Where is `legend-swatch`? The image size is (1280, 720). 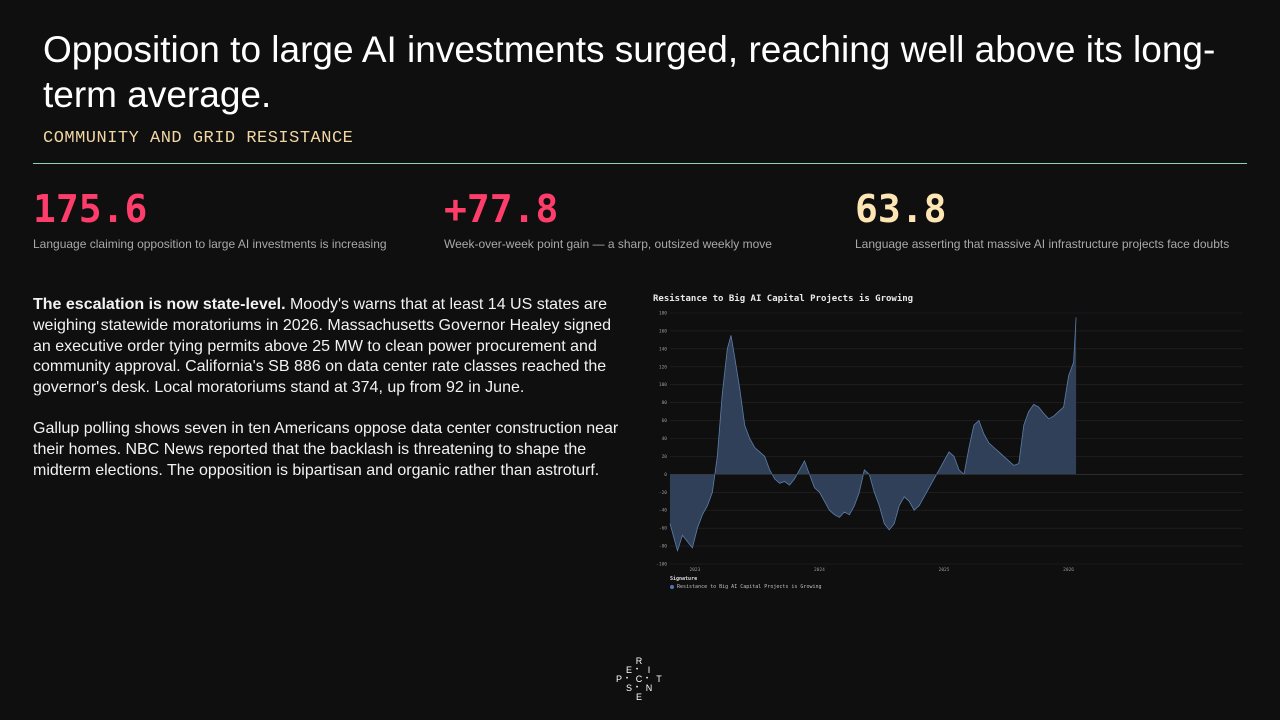 legend-swatch is located at coordinates (672, 587).